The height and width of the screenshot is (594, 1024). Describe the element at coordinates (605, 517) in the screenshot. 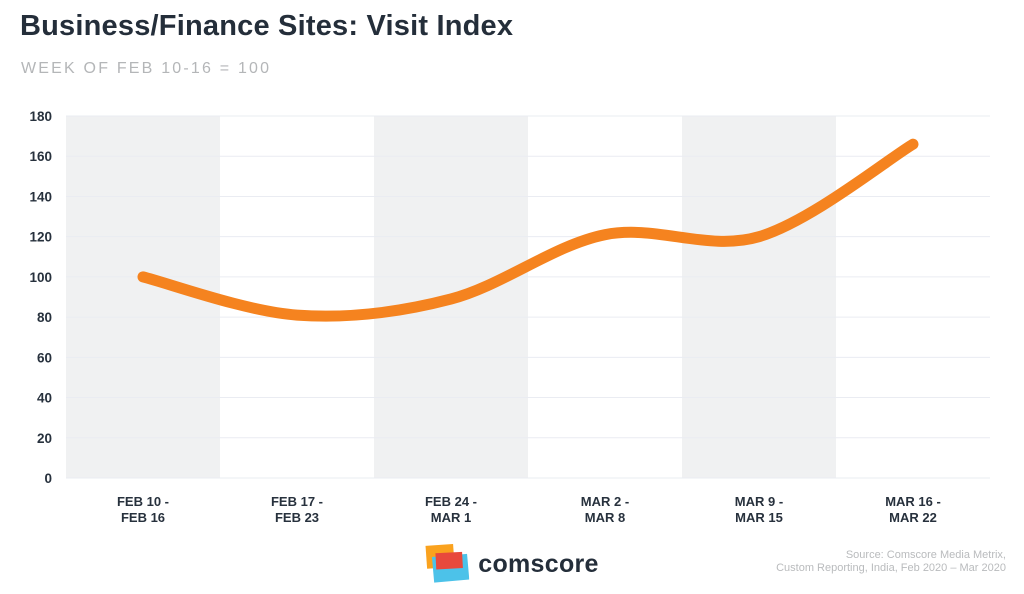

I see `x-axis-tick-line: MAR 8` at that location.